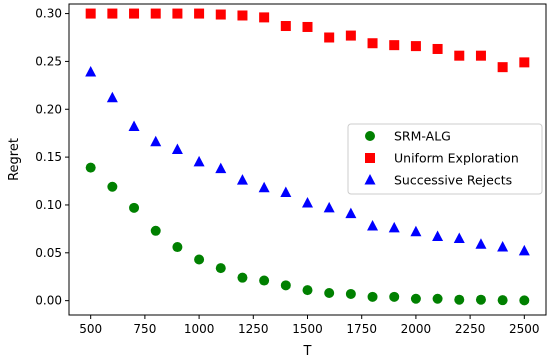 The width and height of the screenshot is (550, 360). What do you see at coordinates (370, 179) in the screenshot?
I see `legend-marker-successive-rejects` at bounding box center [370, 179].